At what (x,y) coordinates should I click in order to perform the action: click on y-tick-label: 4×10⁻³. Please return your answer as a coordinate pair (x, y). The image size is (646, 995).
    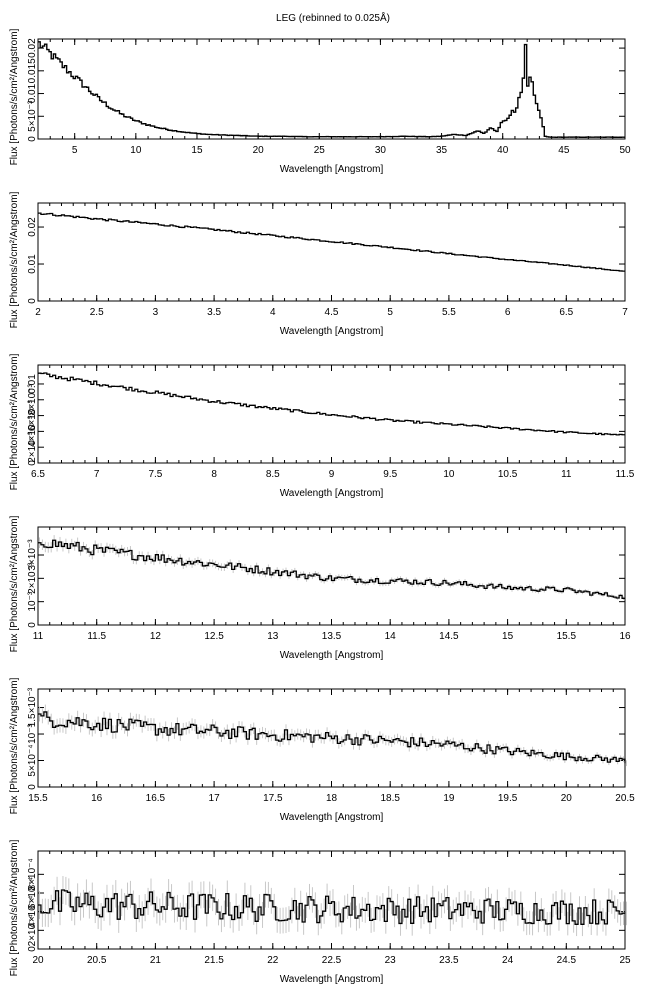
    Looking at the image, I should click on (32, 431).